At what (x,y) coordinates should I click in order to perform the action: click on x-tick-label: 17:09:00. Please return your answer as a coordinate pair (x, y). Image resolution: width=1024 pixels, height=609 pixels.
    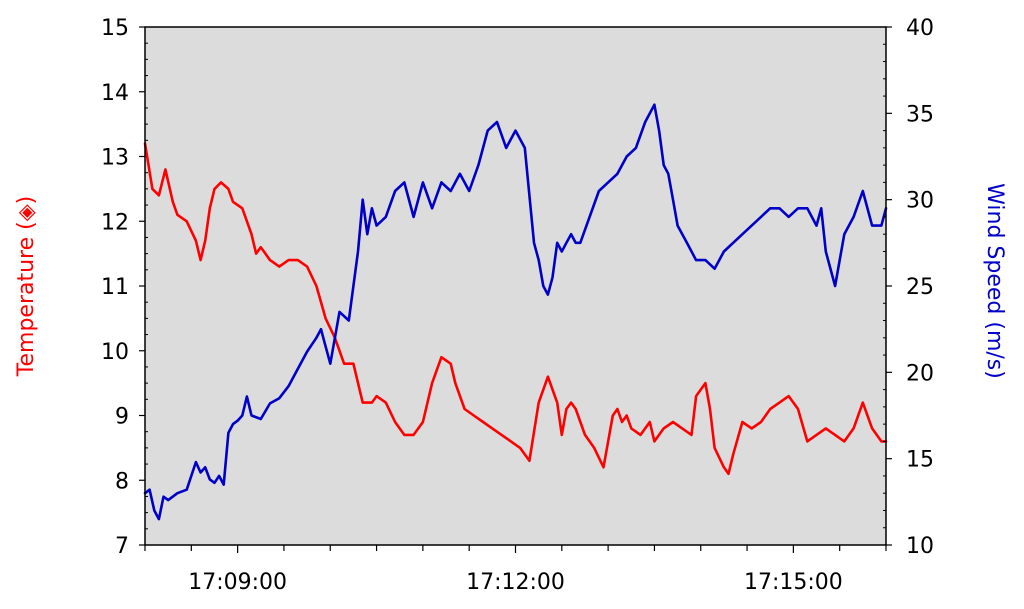
    Looking at the image, I should click on (237, 582).